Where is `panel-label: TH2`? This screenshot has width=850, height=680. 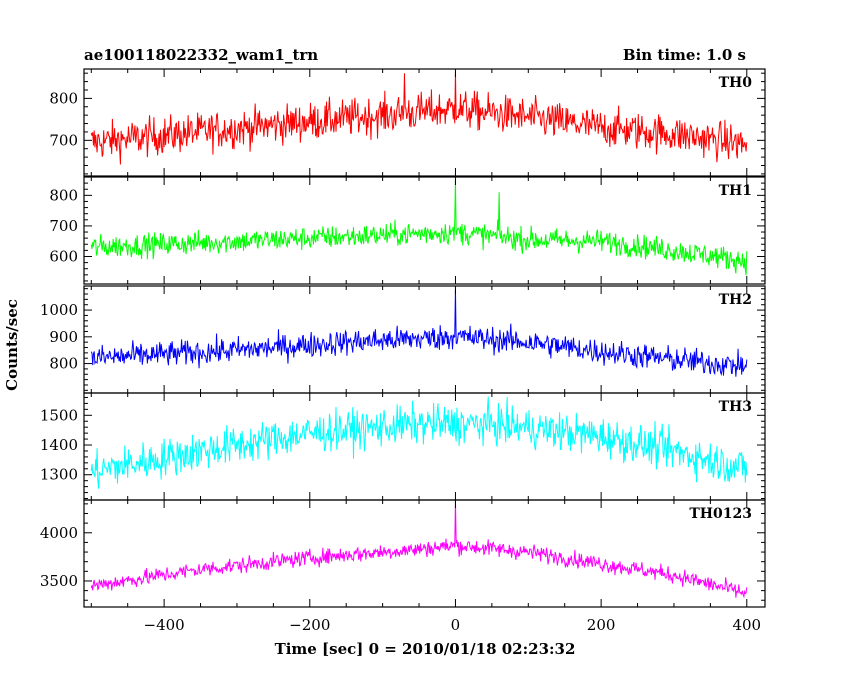 panel-label: TH2 is located at coordinates (735, 300).